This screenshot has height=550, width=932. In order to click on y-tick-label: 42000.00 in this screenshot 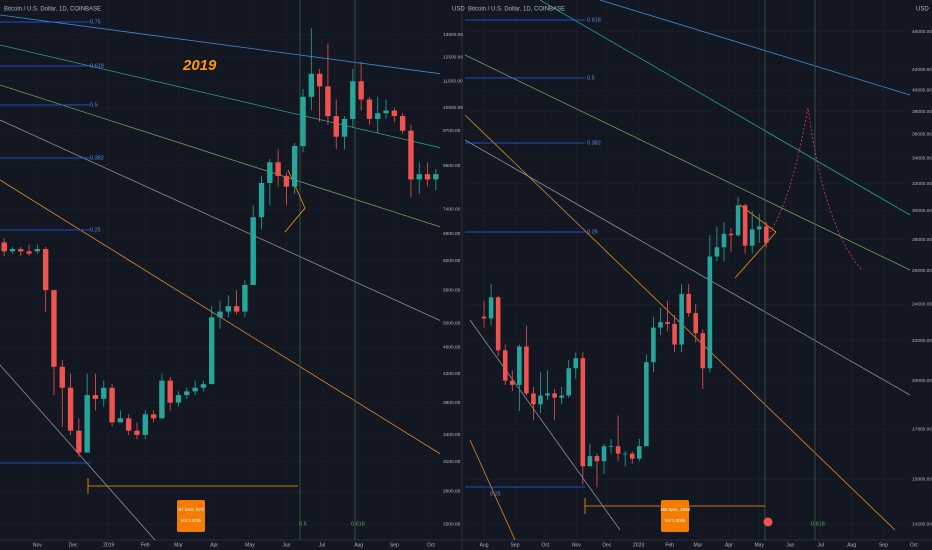, I will do `click(922, 70)`.